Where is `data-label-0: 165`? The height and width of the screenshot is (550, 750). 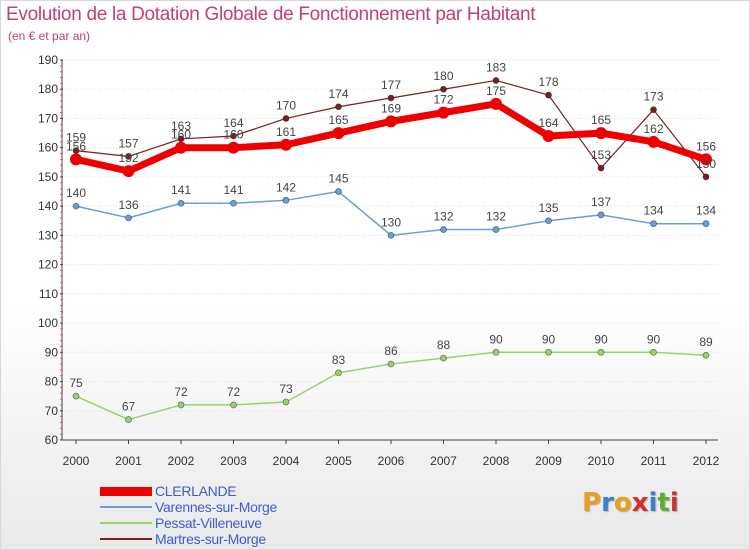
data-label-0: 165 is located at coordinates (601, 120).